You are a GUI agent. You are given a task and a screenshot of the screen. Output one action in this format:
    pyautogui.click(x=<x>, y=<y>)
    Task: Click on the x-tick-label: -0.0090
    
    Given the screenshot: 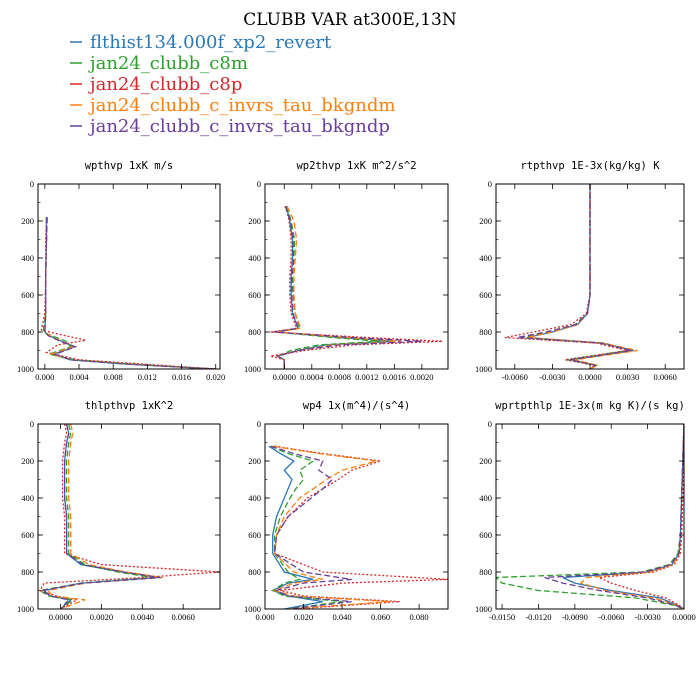 What is the action you would take?
    pyautogui.click(x=575, y=617)
    